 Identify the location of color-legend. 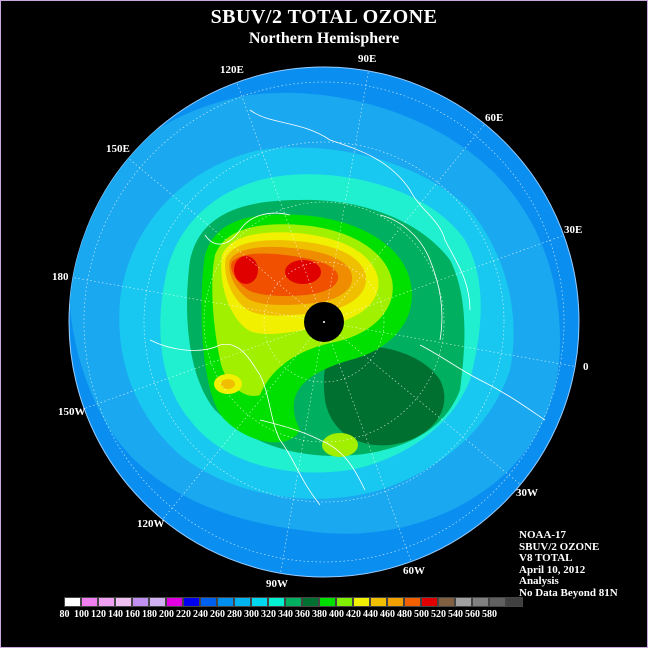
(293, 602).